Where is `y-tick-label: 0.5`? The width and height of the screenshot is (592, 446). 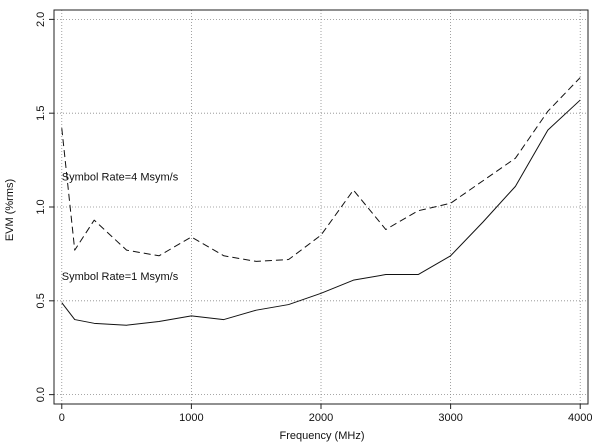 y-tick-label: 0.5 is located at coordinates (41, 300).